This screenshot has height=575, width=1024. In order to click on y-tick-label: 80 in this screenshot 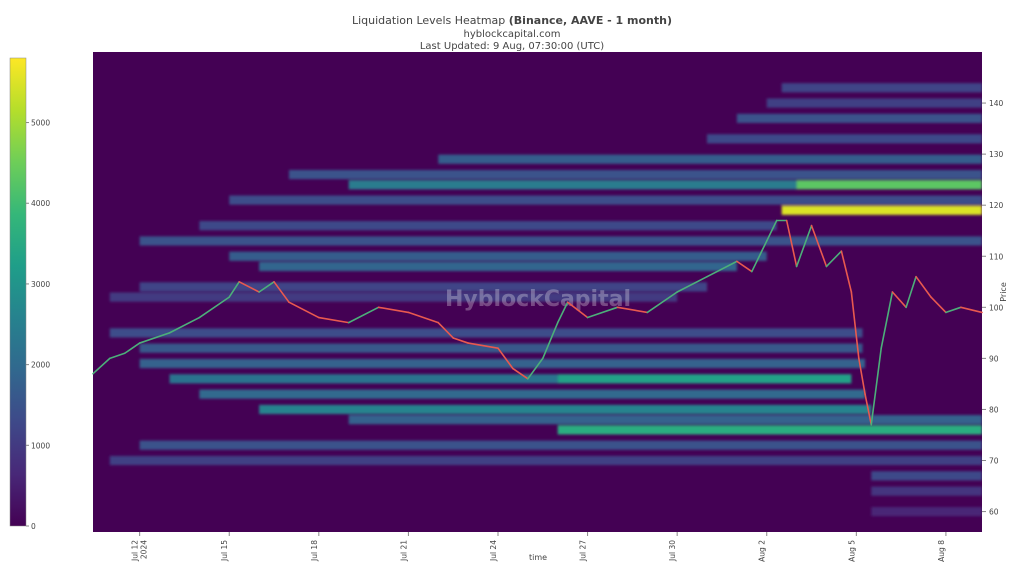, I will do `click(994, 409)`.